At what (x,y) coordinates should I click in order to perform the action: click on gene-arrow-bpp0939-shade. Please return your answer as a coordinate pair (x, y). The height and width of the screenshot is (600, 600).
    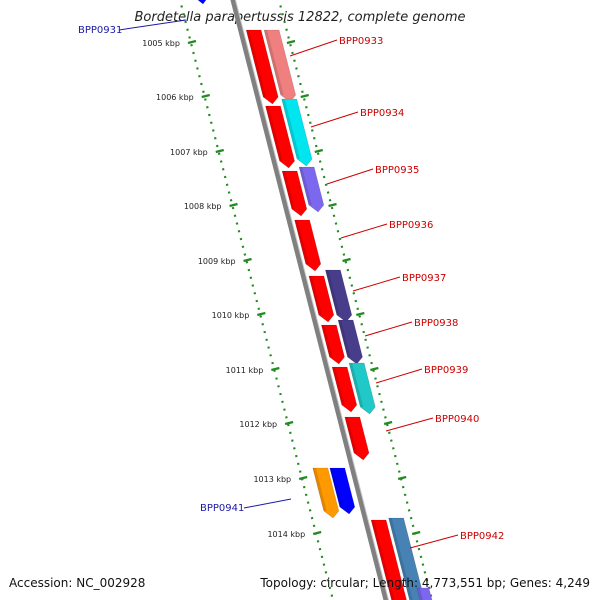
    Looking at the image, I should click on (356, 385).